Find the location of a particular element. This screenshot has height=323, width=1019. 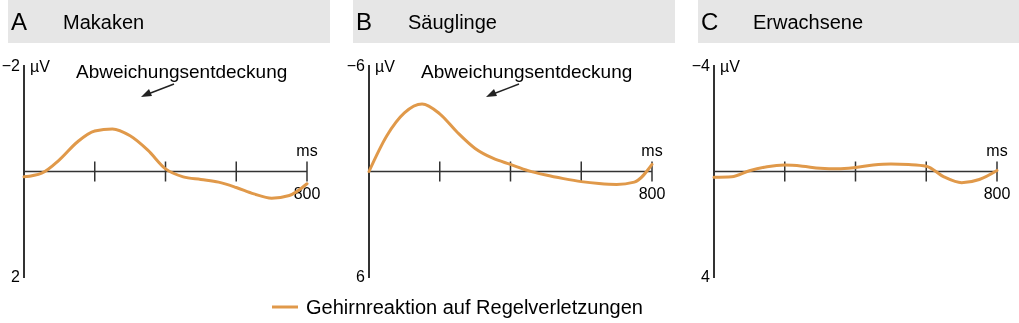

y-tick-label: −6 is located at coordinates (356, 65).